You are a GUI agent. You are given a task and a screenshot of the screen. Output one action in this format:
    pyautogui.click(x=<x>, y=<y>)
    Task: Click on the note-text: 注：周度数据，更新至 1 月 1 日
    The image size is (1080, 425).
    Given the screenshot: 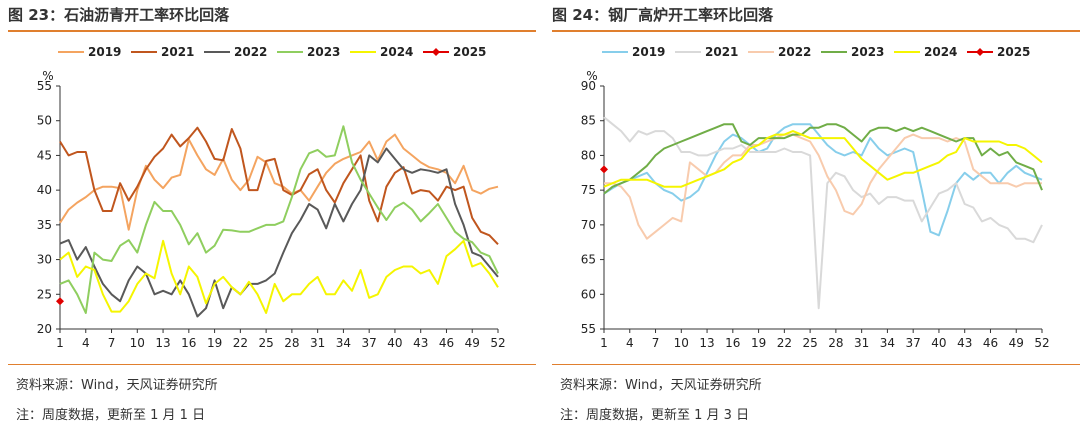 What is the action you would take?
    pyautogui.click(x=111, y=415)
    